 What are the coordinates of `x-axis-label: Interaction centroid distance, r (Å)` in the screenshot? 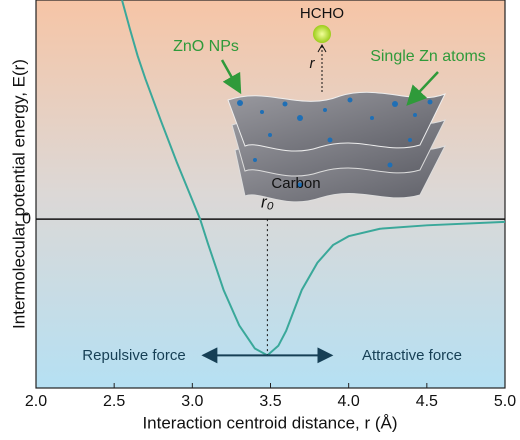 It's located at (269, 422).